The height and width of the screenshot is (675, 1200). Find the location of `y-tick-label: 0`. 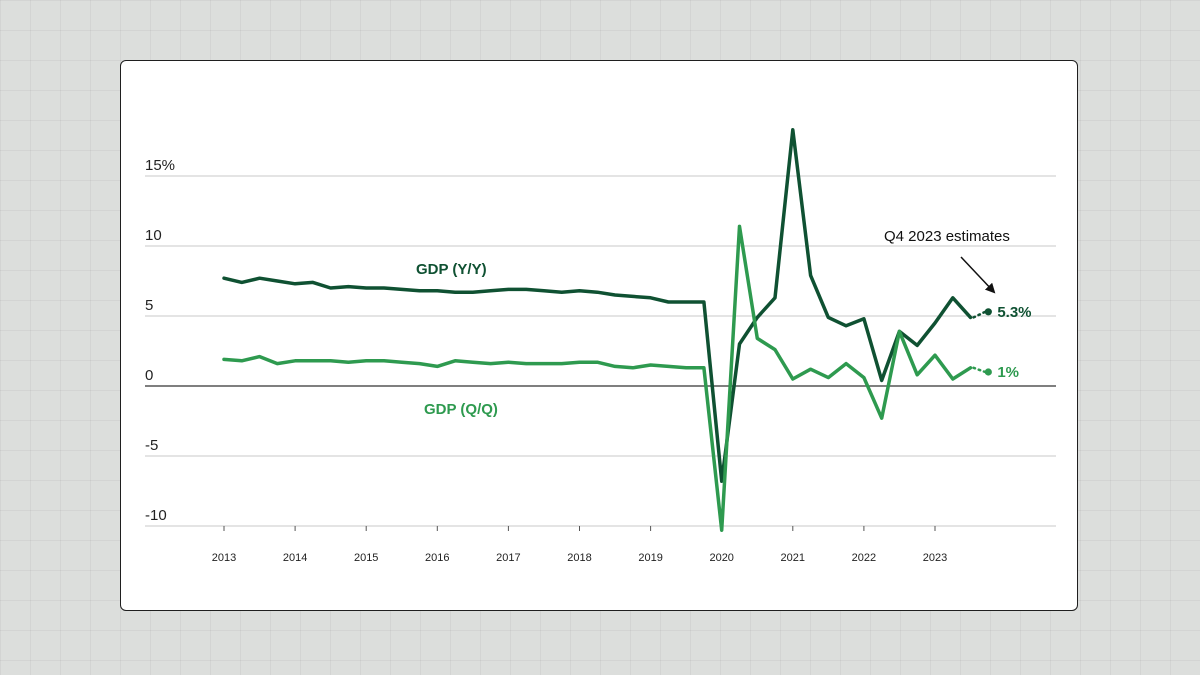

y-tick-label: 0 is located at coordinates (149, 375).